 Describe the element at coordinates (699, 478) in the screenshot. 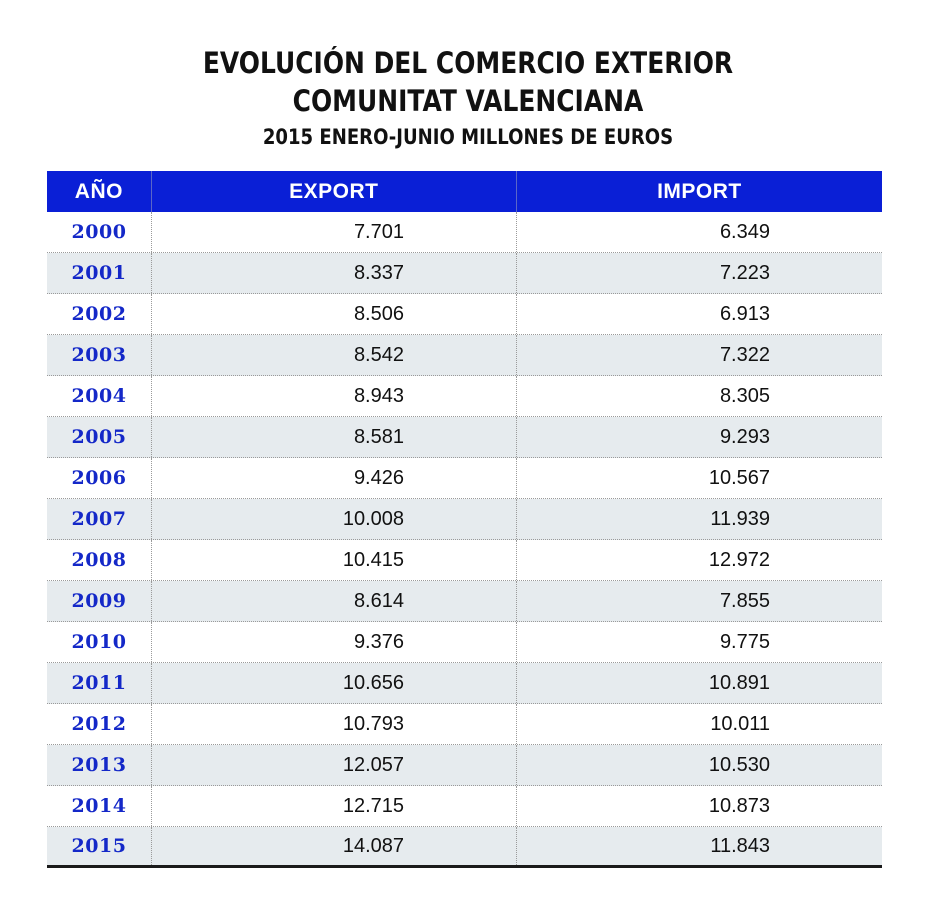

I see `import-cell: 10.567` at that location.